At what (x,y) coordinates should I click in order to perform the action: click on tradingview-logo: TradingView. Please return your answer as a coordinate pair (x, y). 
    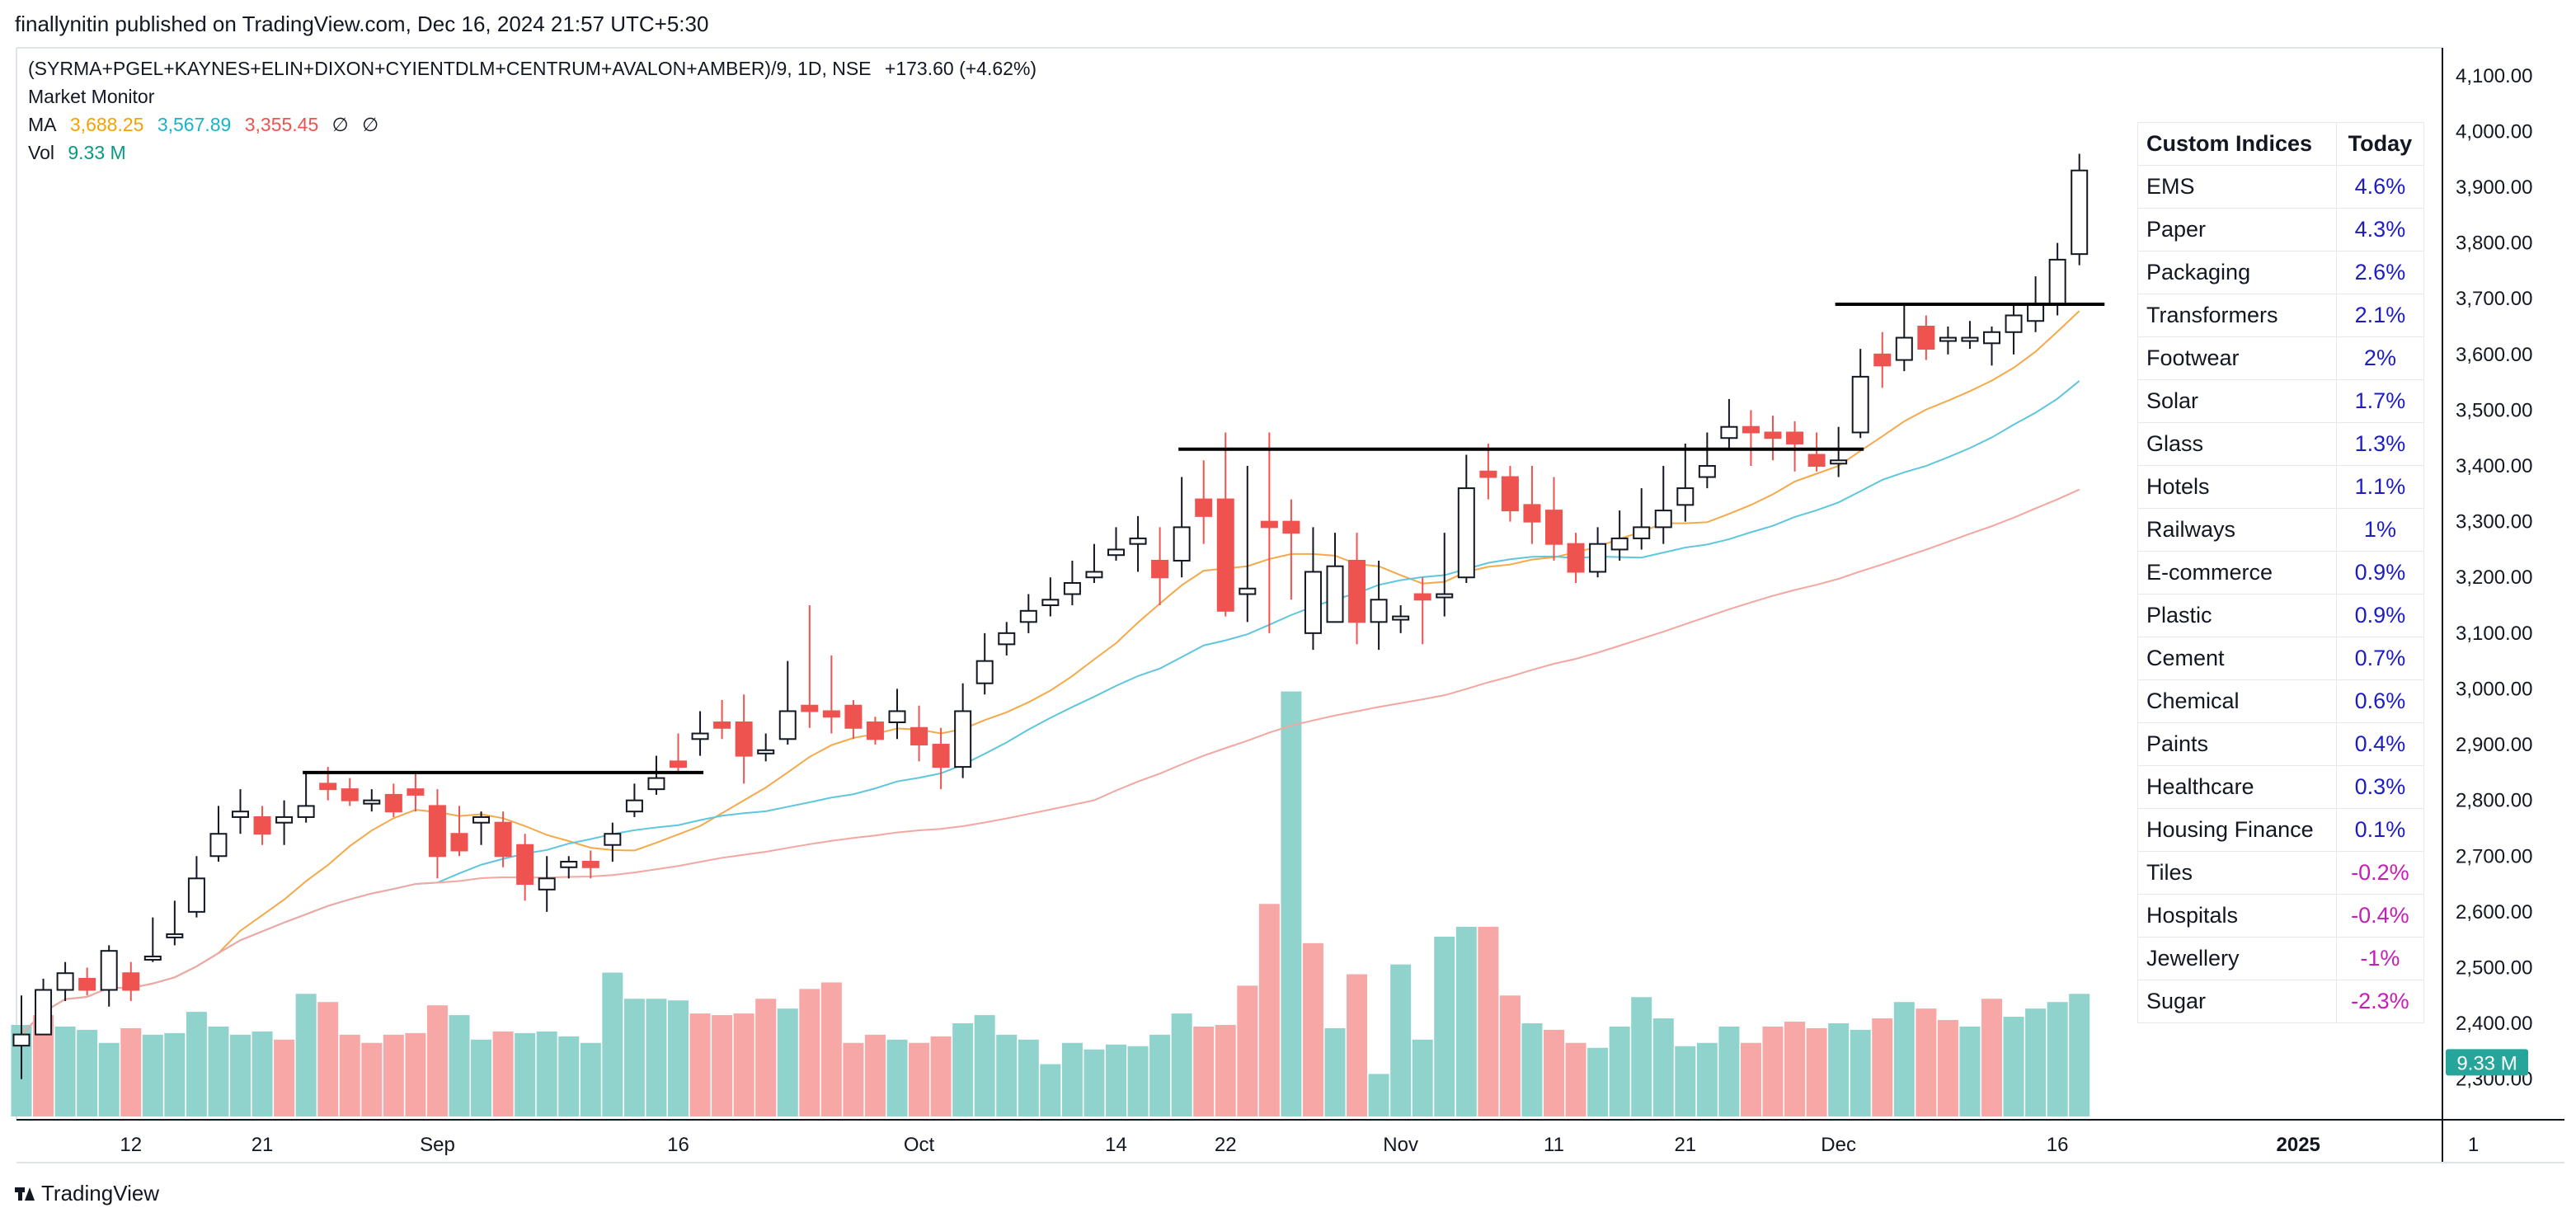
    Looking at the image, I should click on (87, 1193).